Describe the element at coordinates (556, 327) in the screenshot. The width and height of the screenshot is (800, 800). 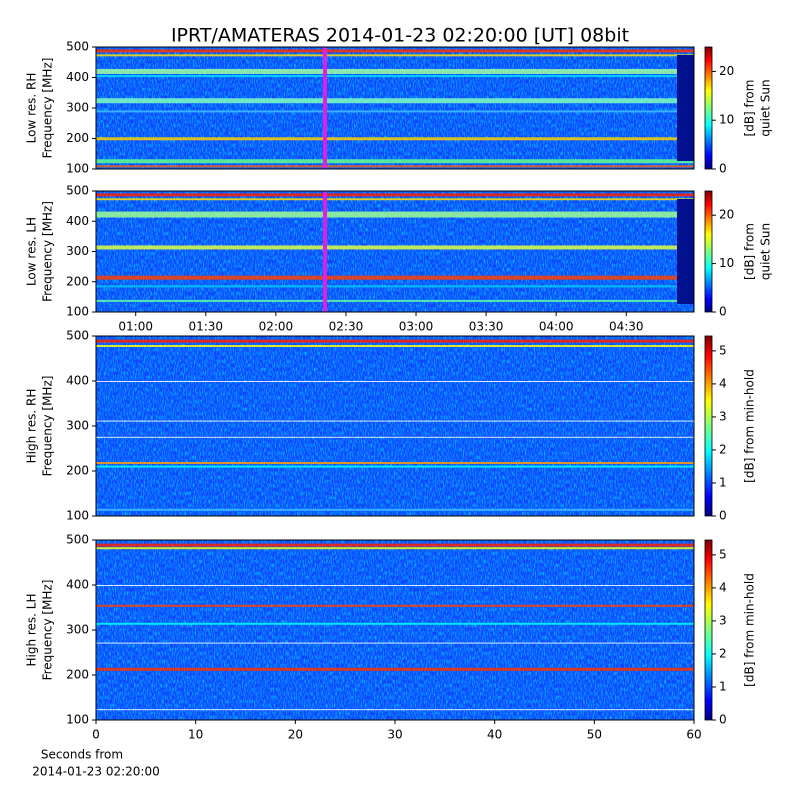
I see `x-tick-label: 04:00` at that location.